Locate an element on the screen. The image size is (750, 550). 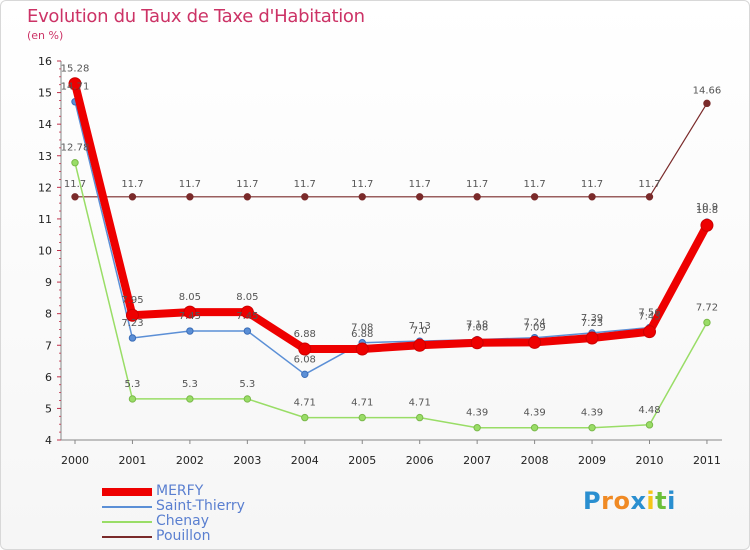
data-label-merfy: 7.09 is located at coordinates (534, 327).